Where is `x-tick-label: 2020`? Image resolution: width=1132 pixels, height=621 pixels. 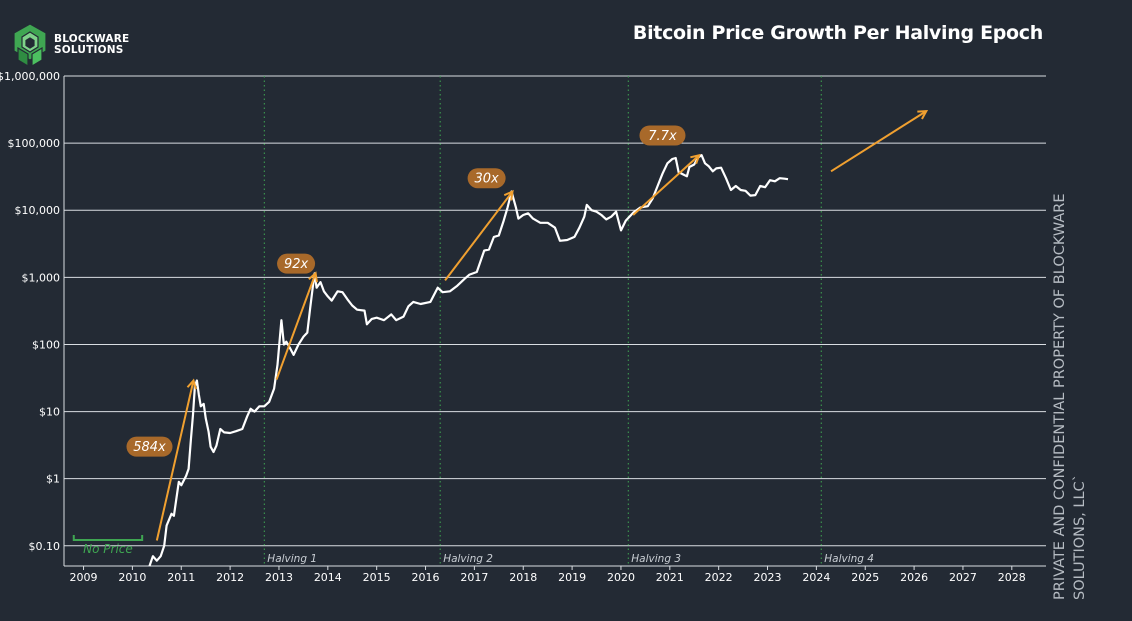
x-tick-label: 2020 is located at coordinates (621, 577).